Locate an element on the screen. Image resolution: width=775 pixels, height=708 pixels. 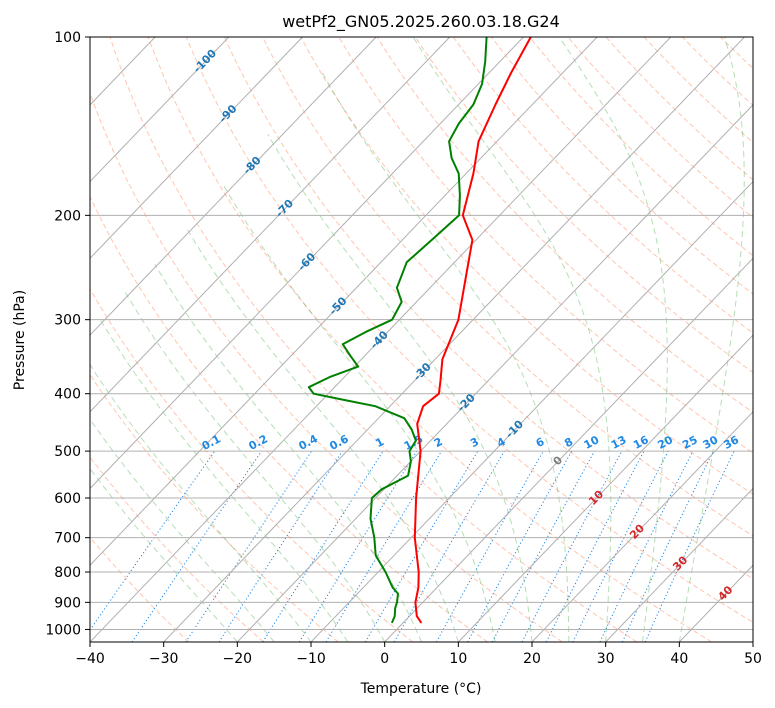
y-axis-ticks: 100 200 300 400 500 600 700 800 900 1000 is located at coordinates (67, 334).